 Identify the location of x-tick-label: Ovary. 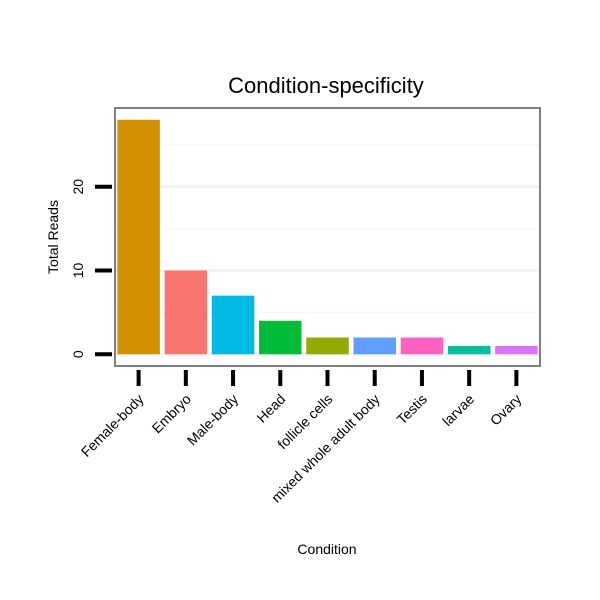
(506, 410).